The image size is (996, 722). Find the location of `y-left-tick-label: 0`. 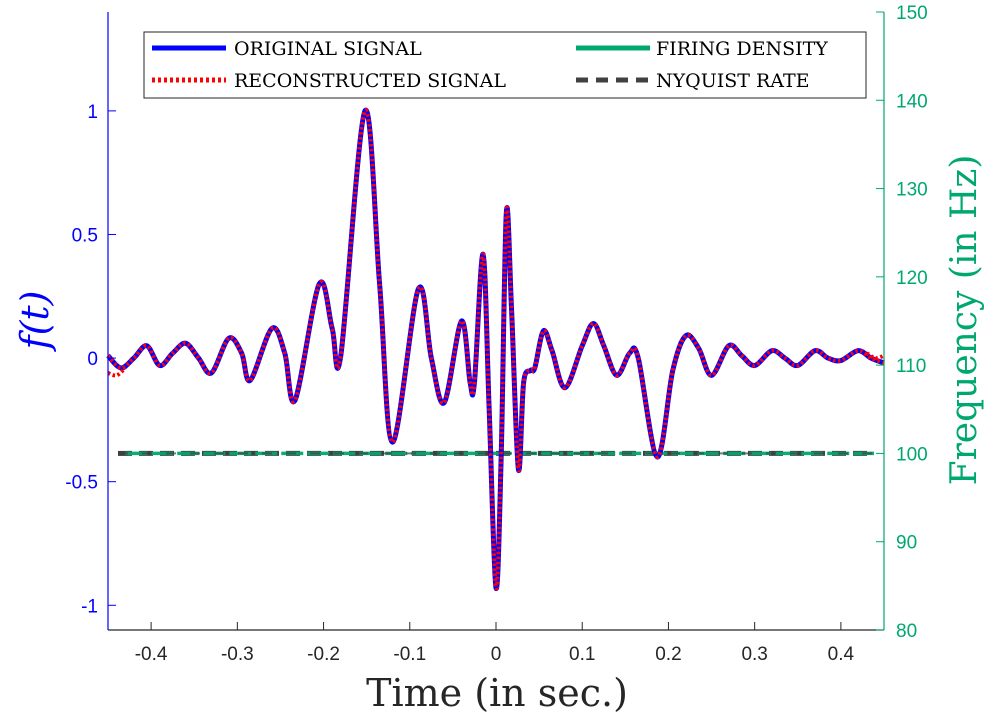

y-left-tick-label: 0 is located at coordinates (92, 359).